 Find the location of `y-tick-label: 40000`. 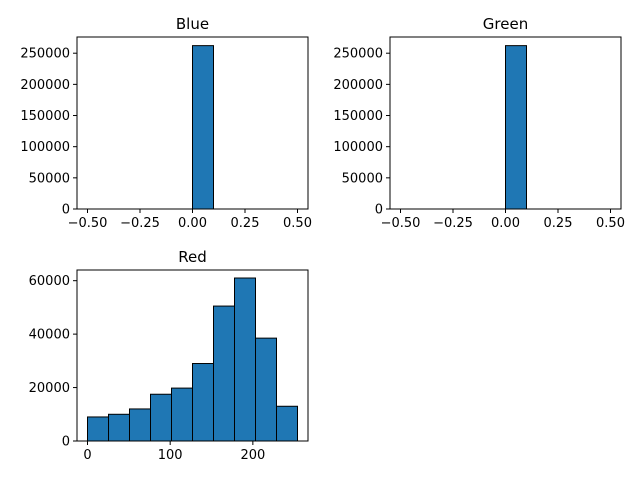

y-tick-label: 40000 is located at coordinates (49, 335).